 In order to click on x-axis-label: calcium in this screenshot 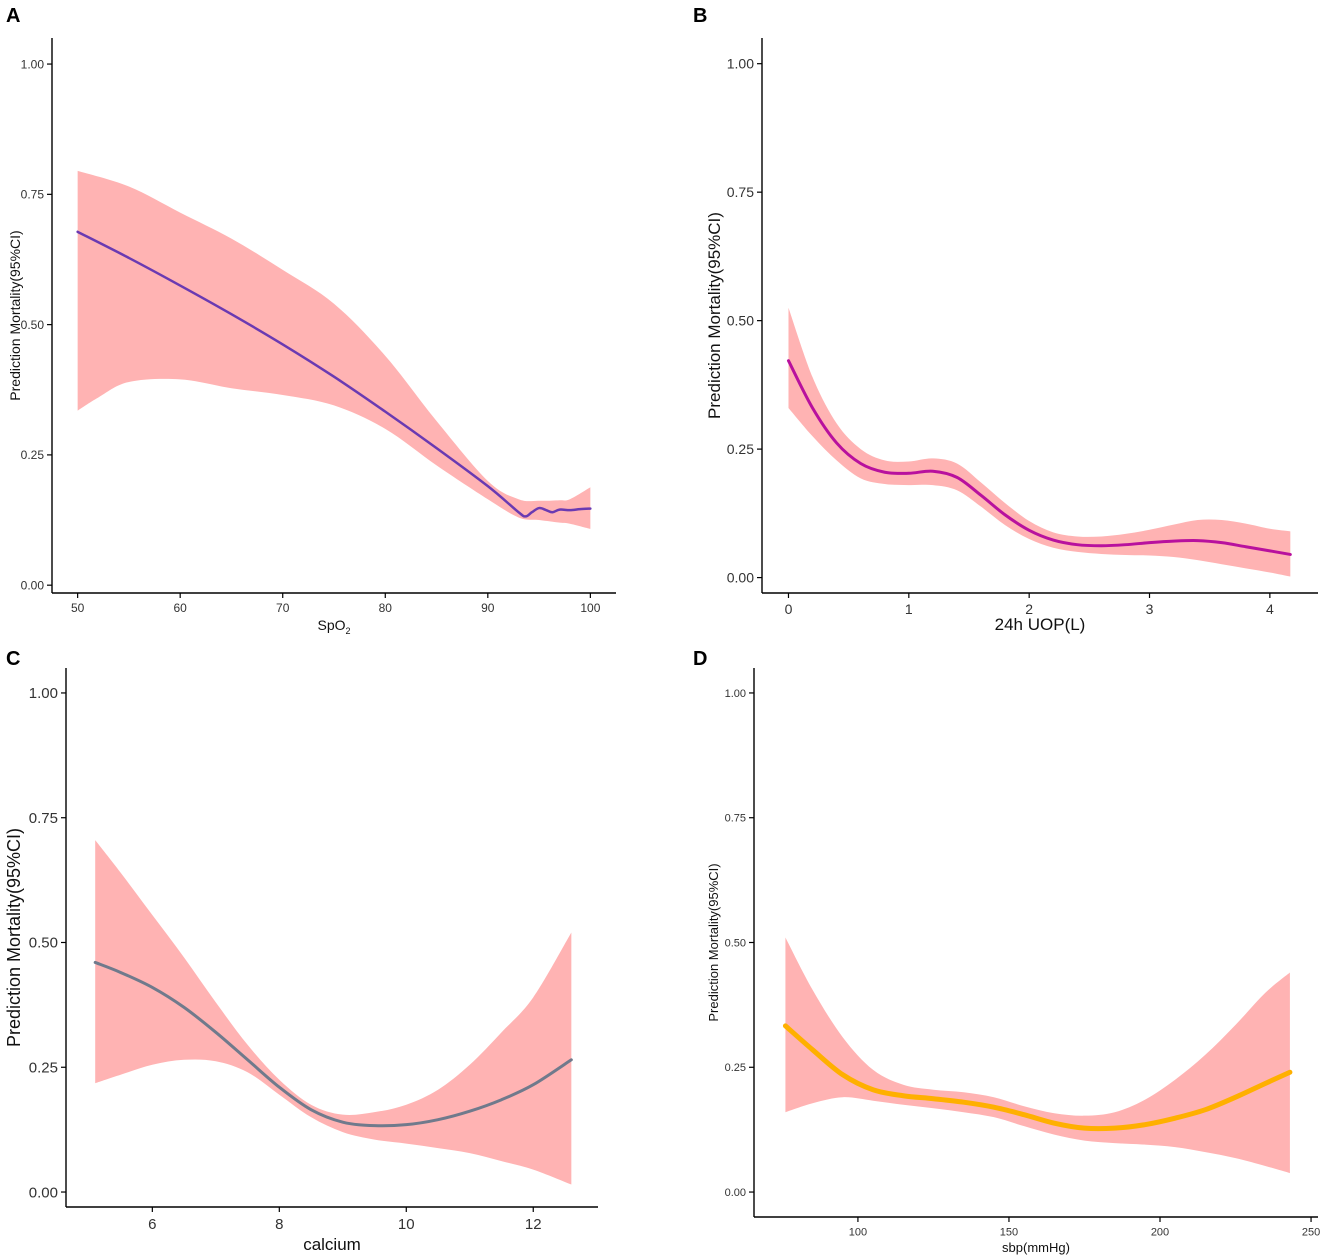, I will do `click(332, 1244)`.